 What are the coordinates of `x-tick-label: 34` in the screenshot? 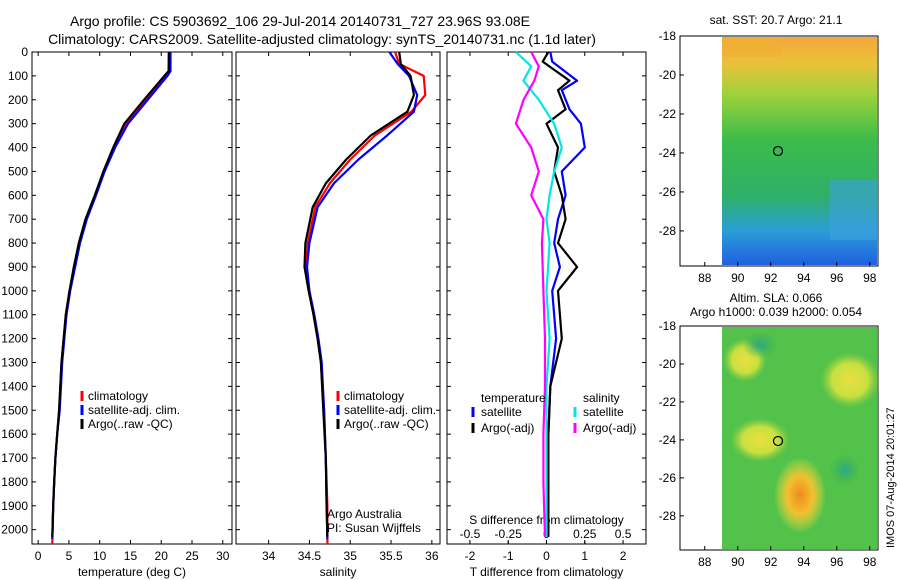 It's located at (269, 556).